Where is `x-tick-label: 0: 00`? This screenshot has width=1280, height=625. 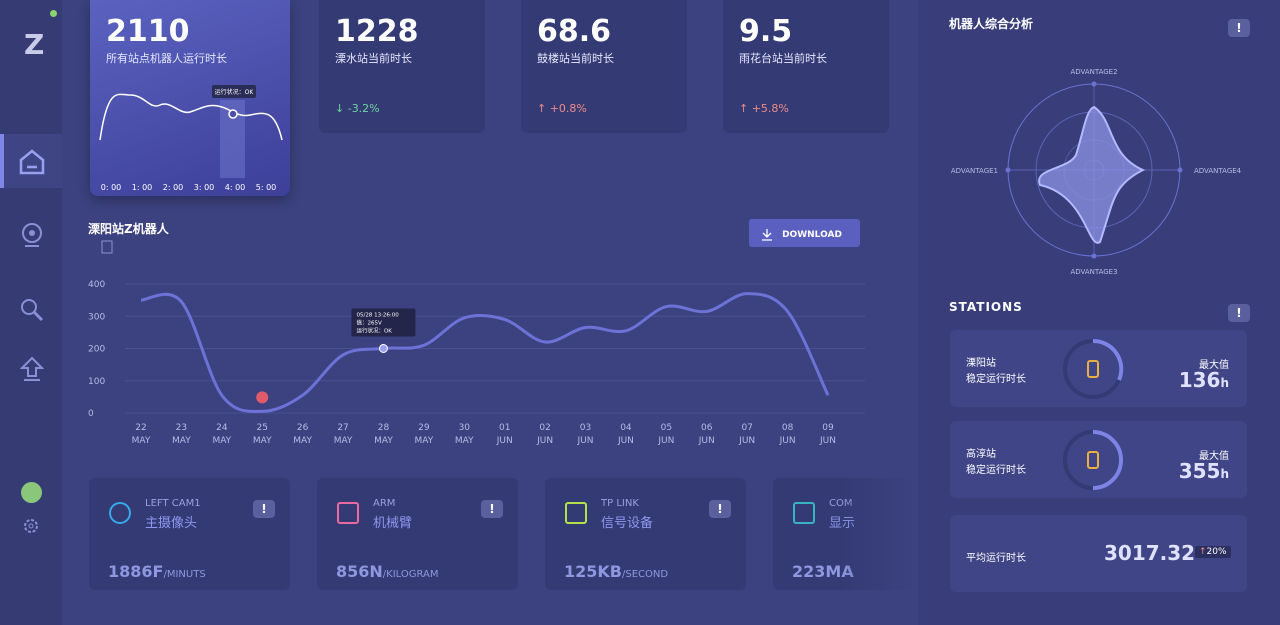 x-tick-label: 0: 00 is located at coordinates (111, 187).